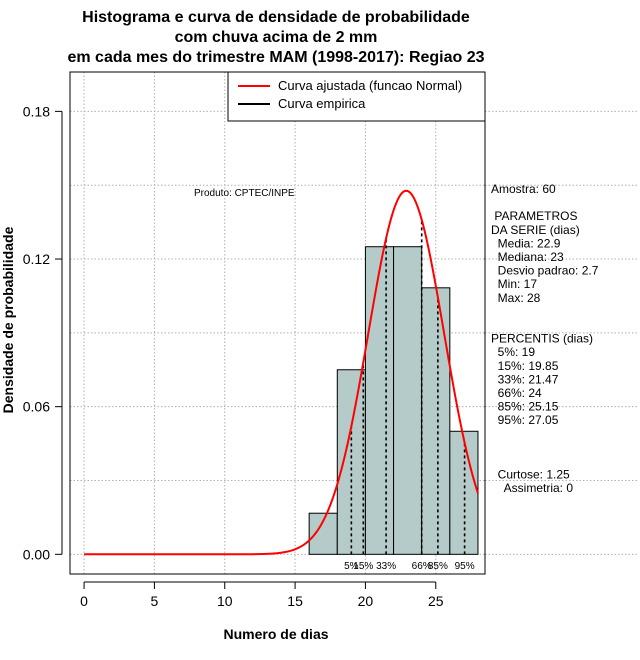  Describe the element at coordinates (535, 230) in the screenshot. I see `stats-line: DA SERIE (dias)` at that location.